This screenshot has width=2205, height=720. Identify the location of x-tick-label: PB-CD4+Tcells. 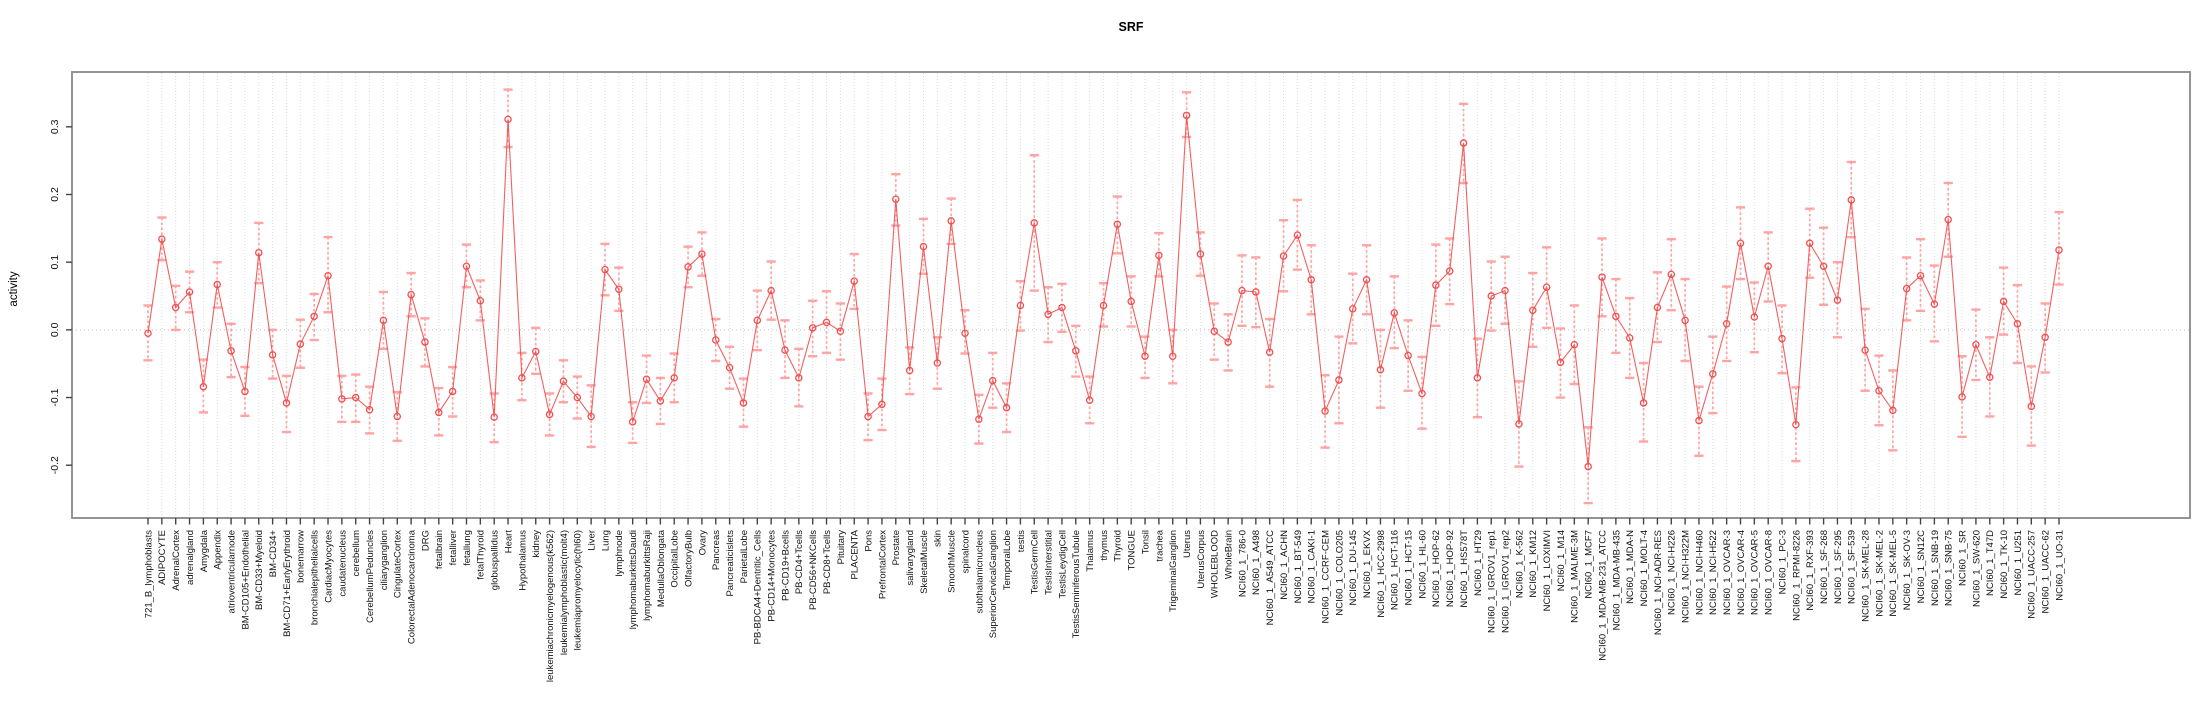
(799, 562).